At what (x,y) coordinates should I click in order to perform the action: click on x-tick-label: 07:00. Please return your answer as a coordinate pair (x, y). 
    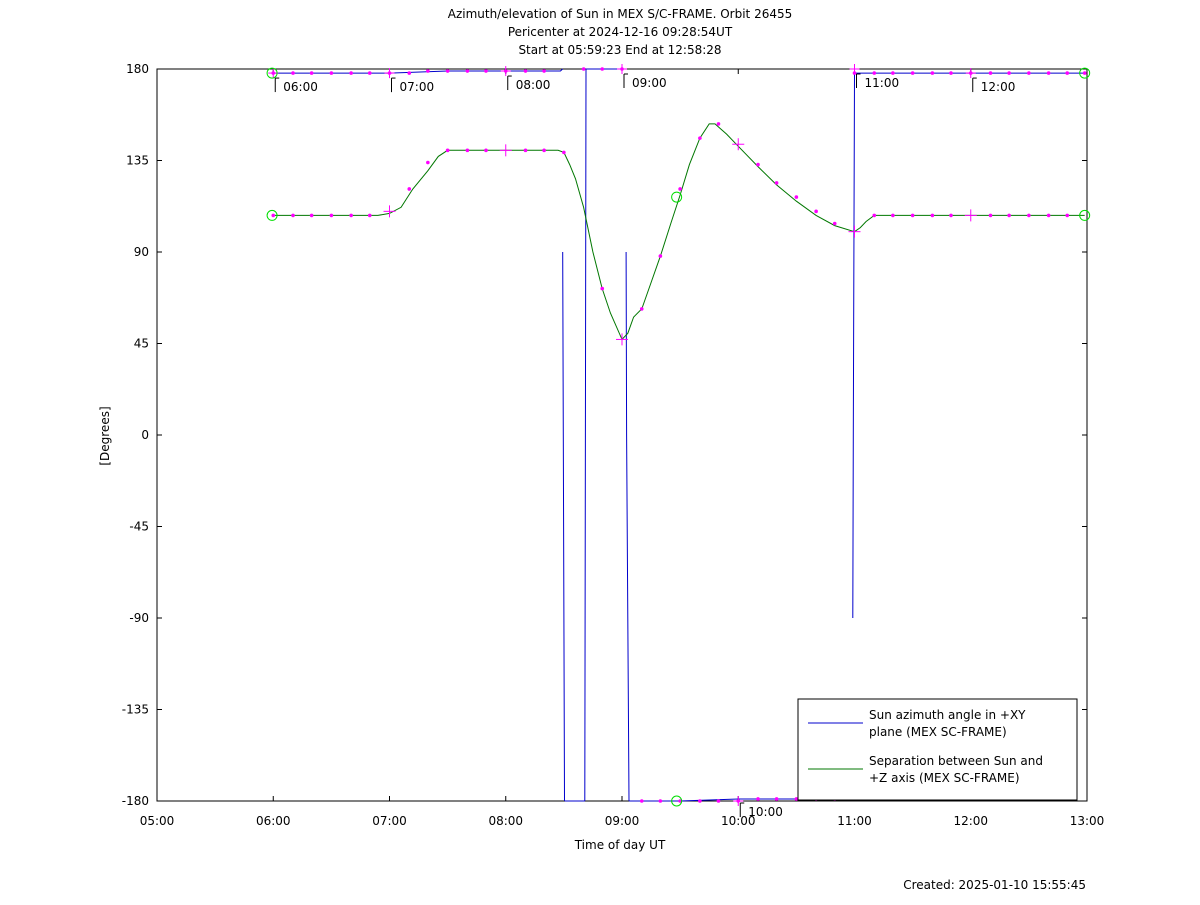
    Looking at the image, I should click on (389, 821).